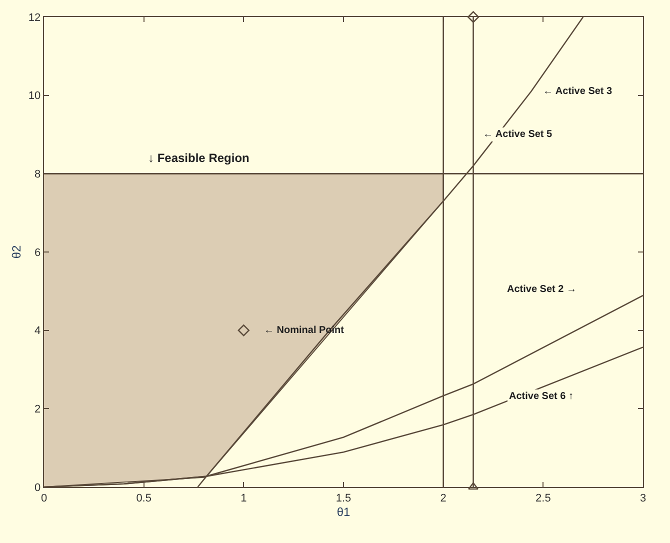 The image size is (670, 543). What do you see at coordinates (541, 289) in the screenshot?
I see `annotation: Active Set 2 →` at bounding box center [541, 289].